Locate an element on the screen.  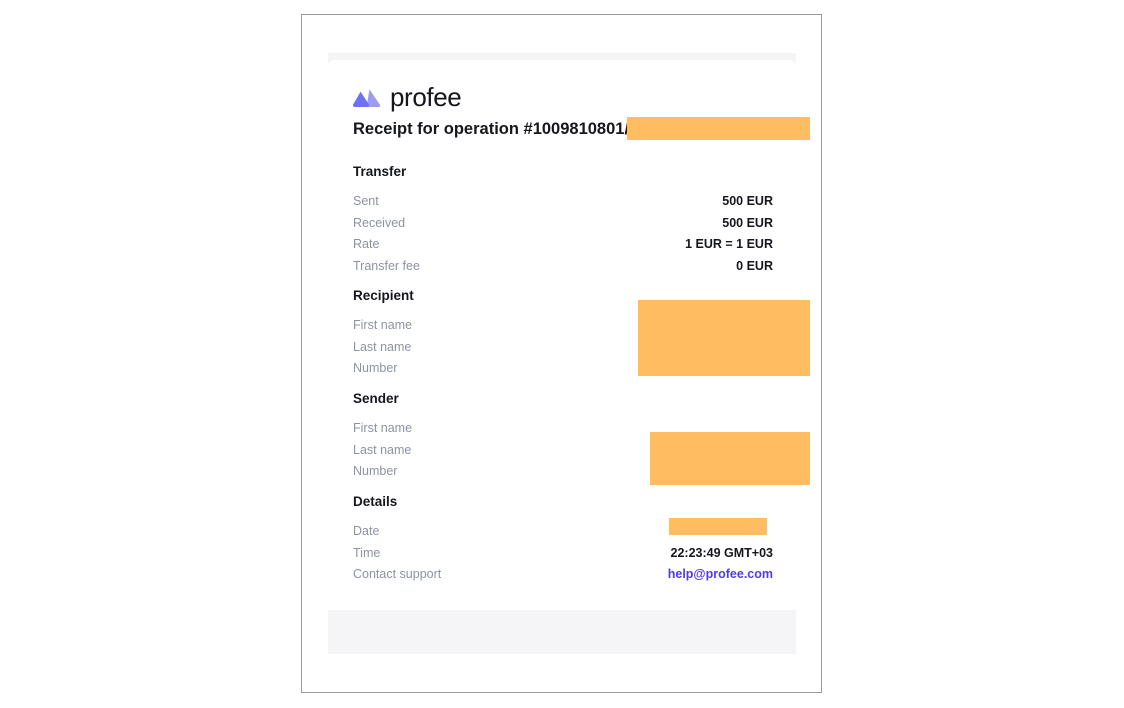
brand-logo: profee is located at coordinates (407, 97).